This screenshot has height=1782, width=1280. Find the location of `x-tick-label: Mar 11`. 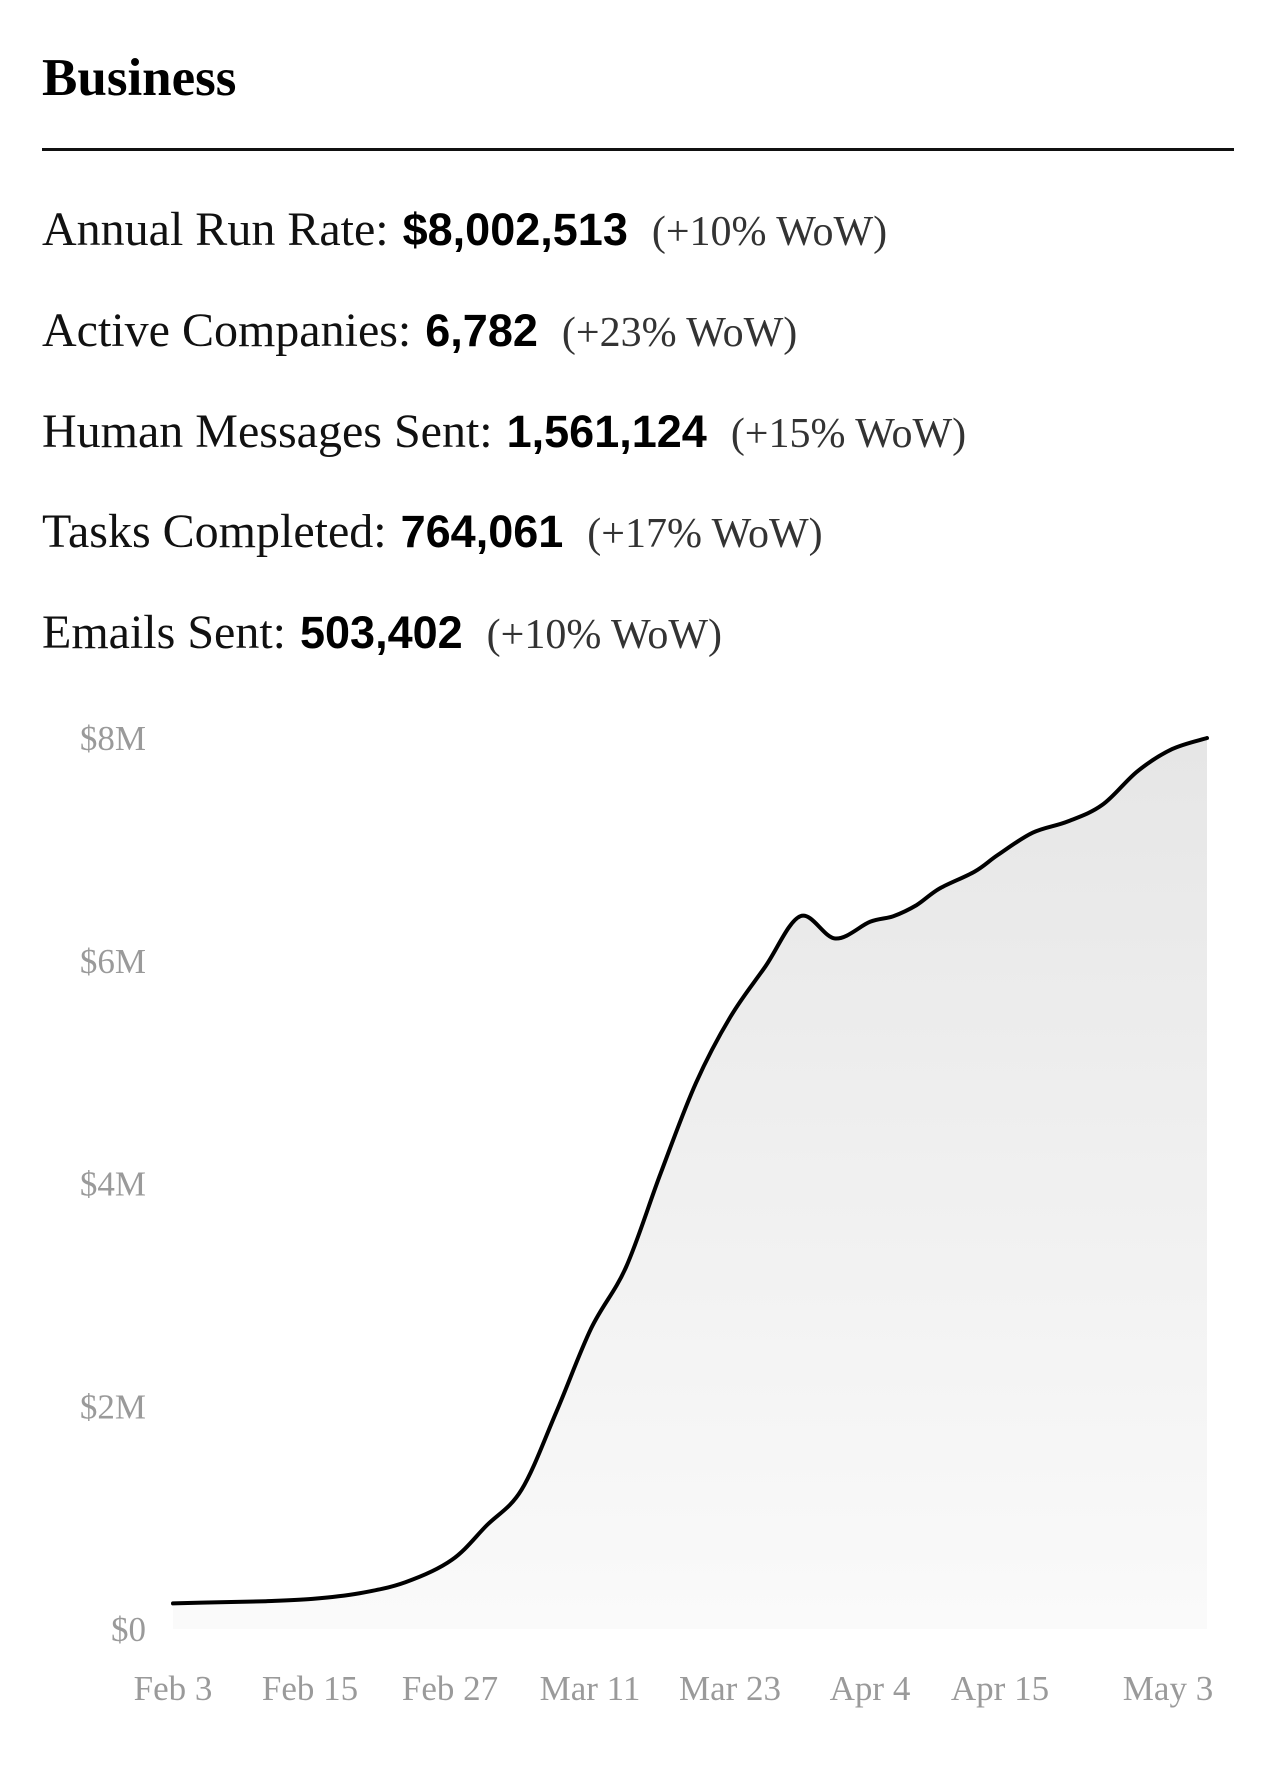

x-tick-label: Mar 11 is located at coordinates (590, 1688).